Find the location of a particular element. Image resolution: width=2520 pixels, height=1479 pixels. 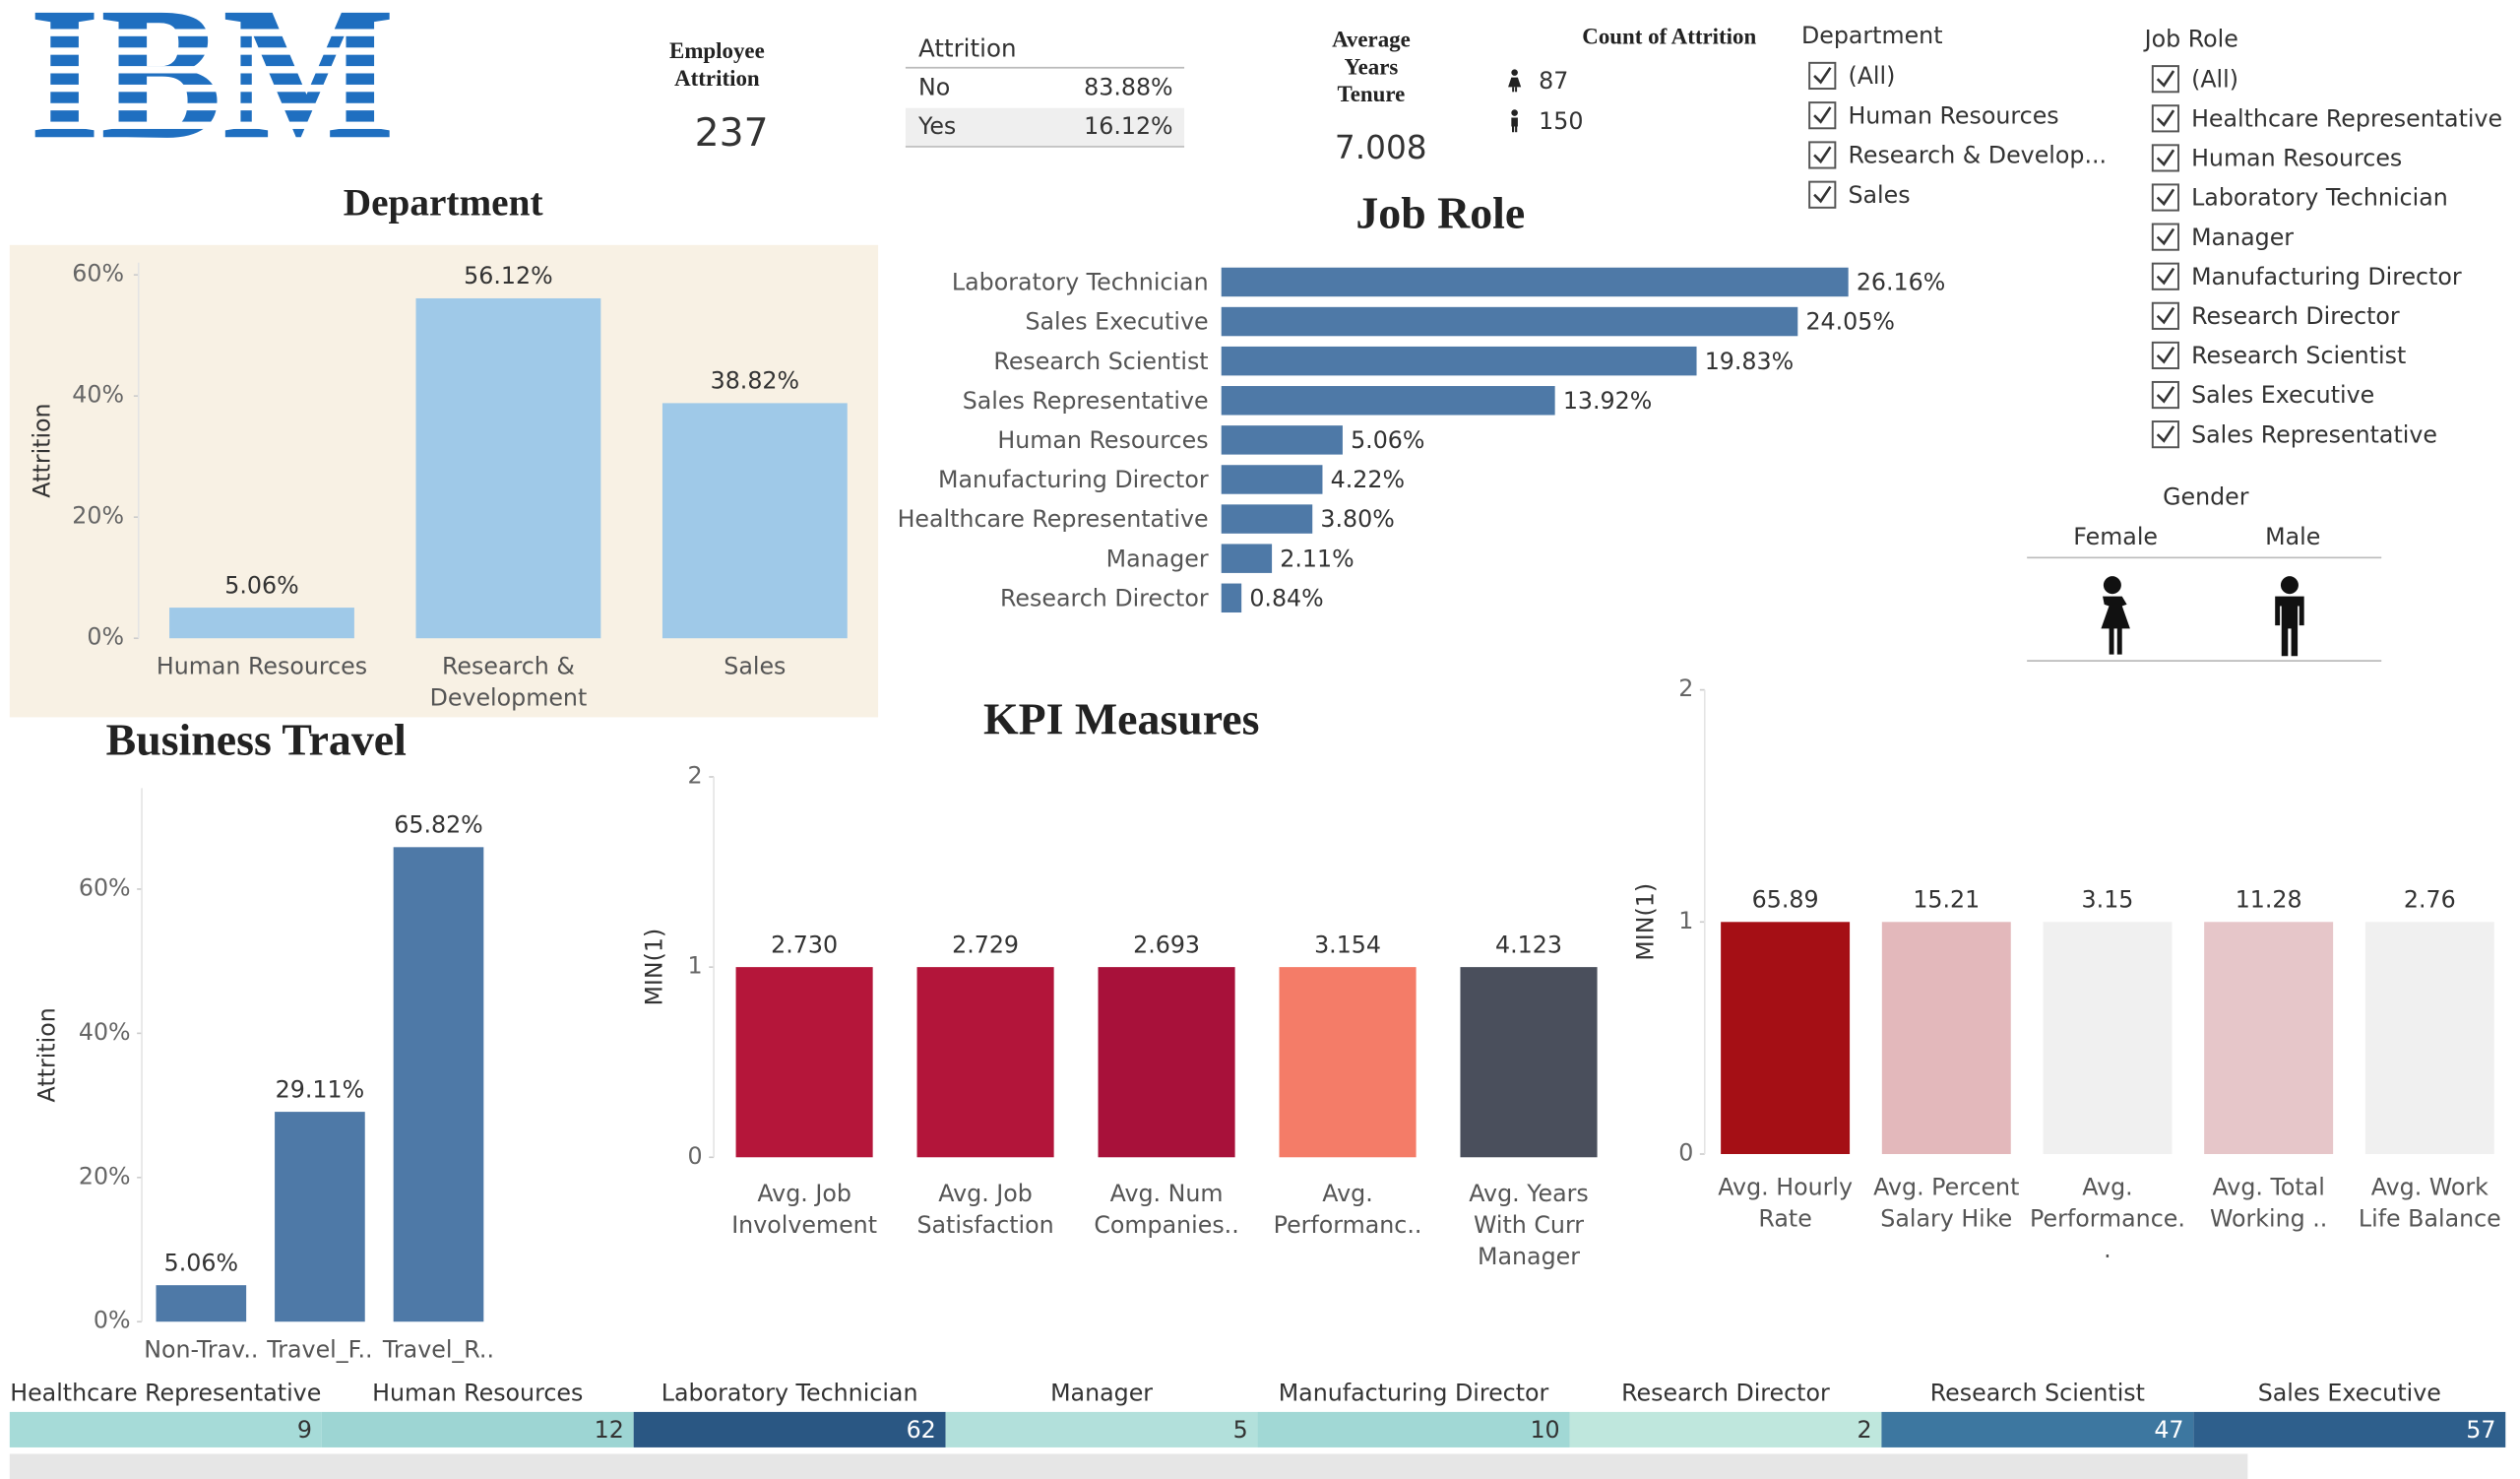

data-label: 4.22% is located at coordinates (1368, 480).